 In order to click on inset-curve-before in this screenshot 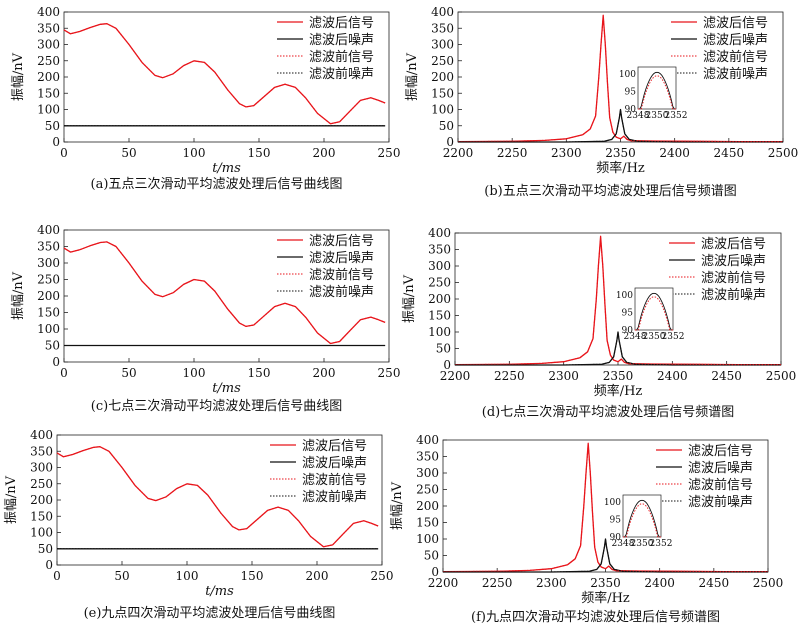, I will do `click(657, 92)`.